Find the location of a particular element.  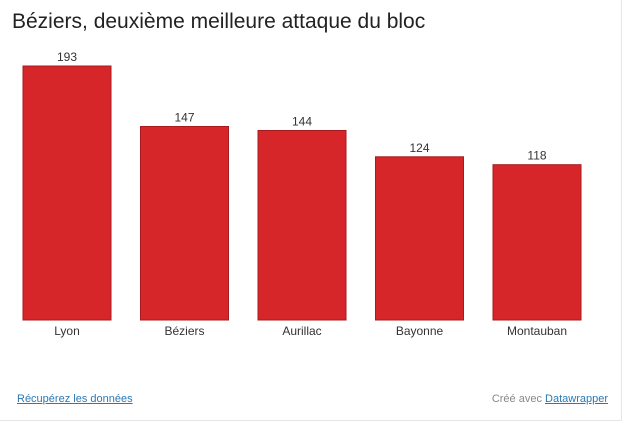

value-label-aurillac: 144 is located at coordinates (302, 122).